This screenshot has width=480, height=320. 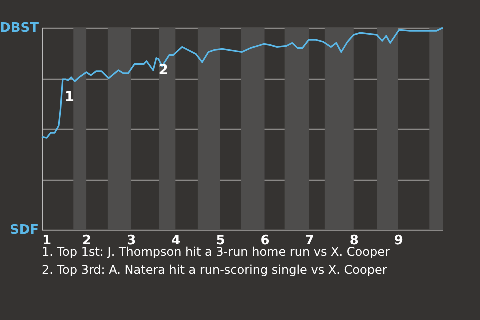 I want to click on text: SDF, so click(x=24, y=230).